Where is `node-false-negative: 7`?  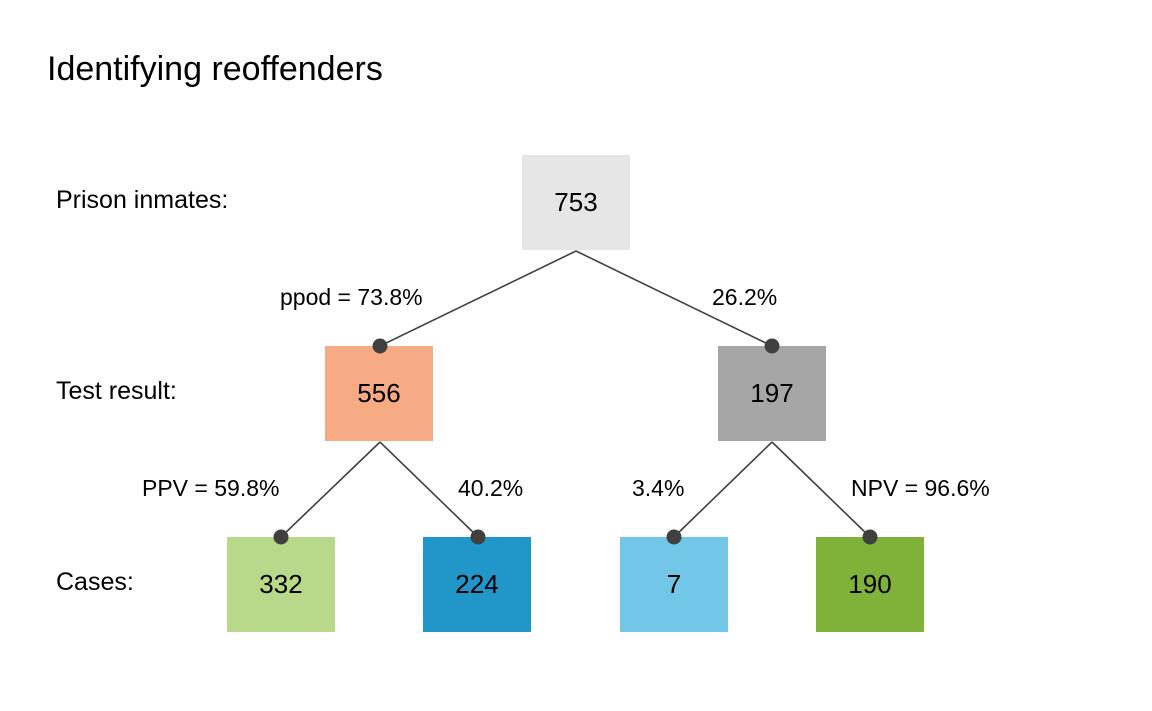
node-false-negative: 7 is located at coordinates (674, 584).